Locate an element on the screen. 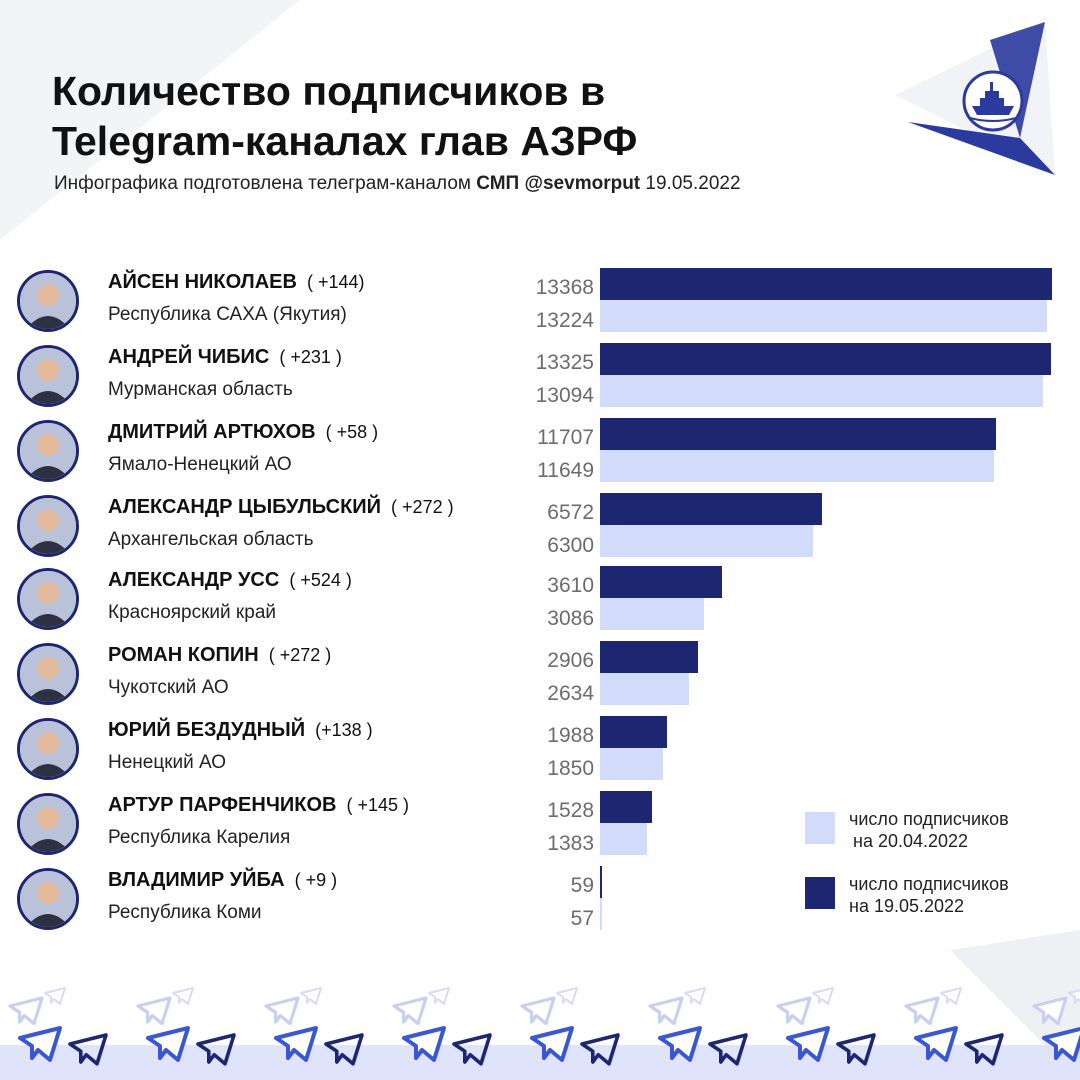 This screenshot has height=1080, width=1080. value-label-old: 1850 is located at coordinates (570, 768).